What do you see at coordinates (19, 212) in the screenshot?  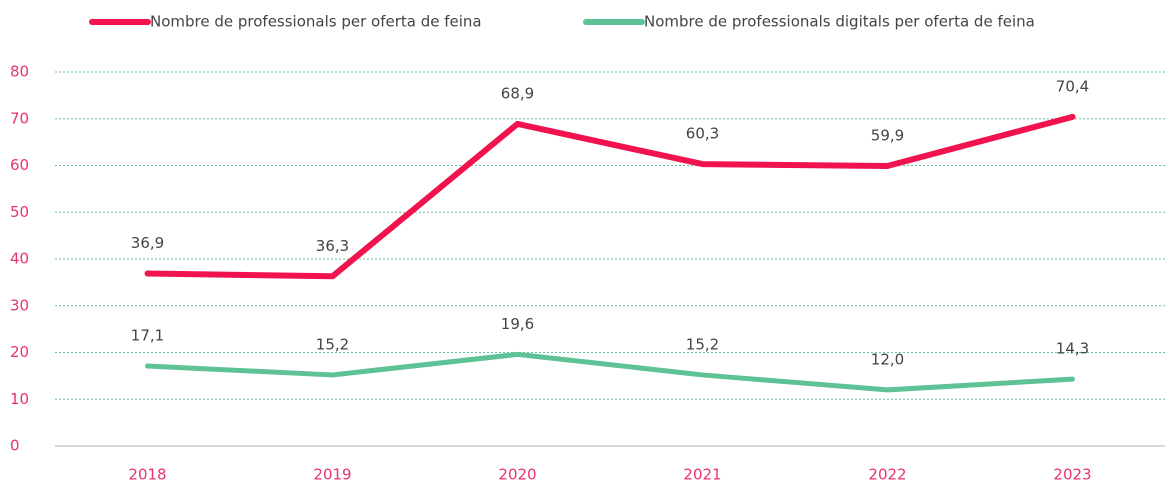 I see `y-tick-label: 50` at bounding box center [19, 212].